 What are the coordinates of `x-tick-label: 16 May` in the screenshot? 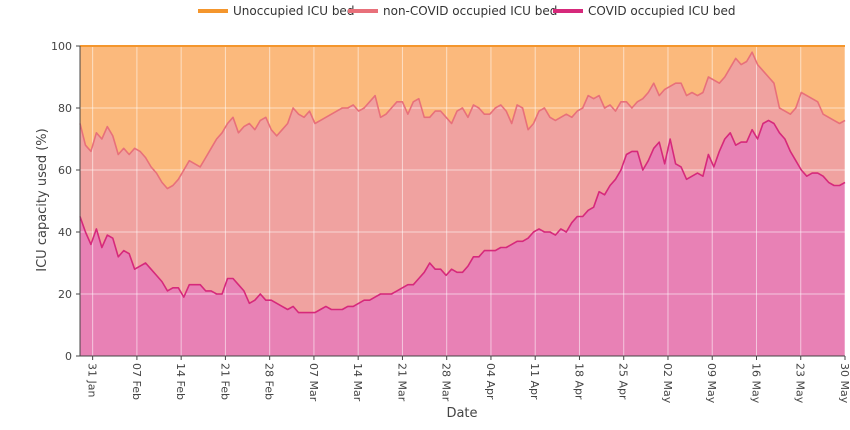 It's located at (755, 383).